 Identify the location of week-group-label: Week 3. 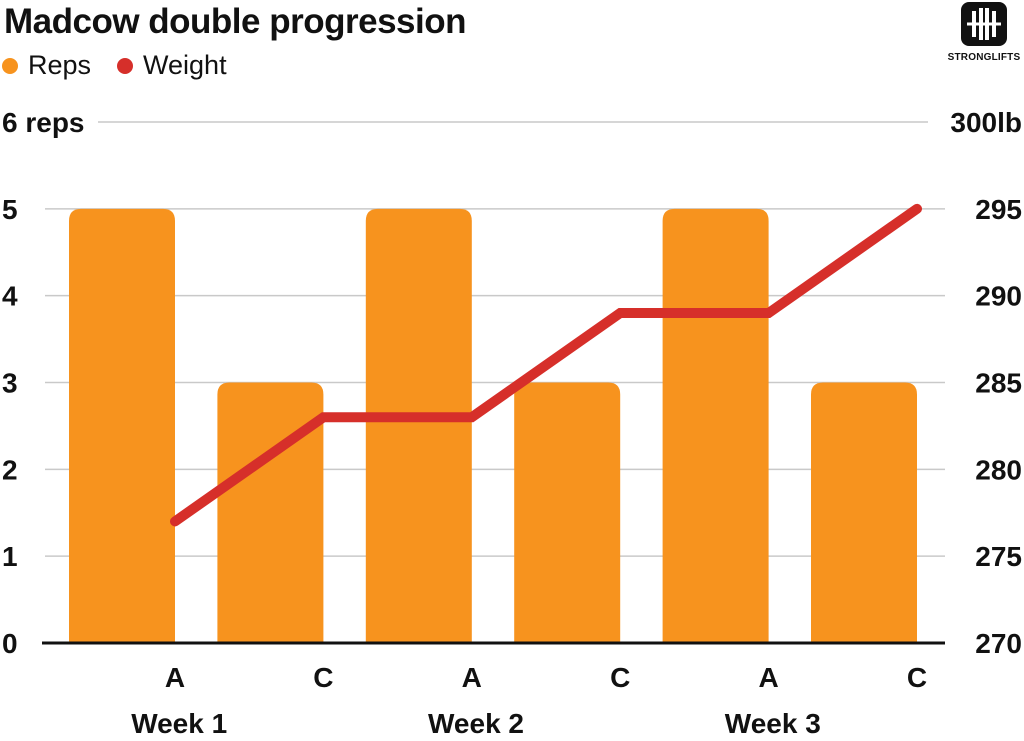
(773, 723).